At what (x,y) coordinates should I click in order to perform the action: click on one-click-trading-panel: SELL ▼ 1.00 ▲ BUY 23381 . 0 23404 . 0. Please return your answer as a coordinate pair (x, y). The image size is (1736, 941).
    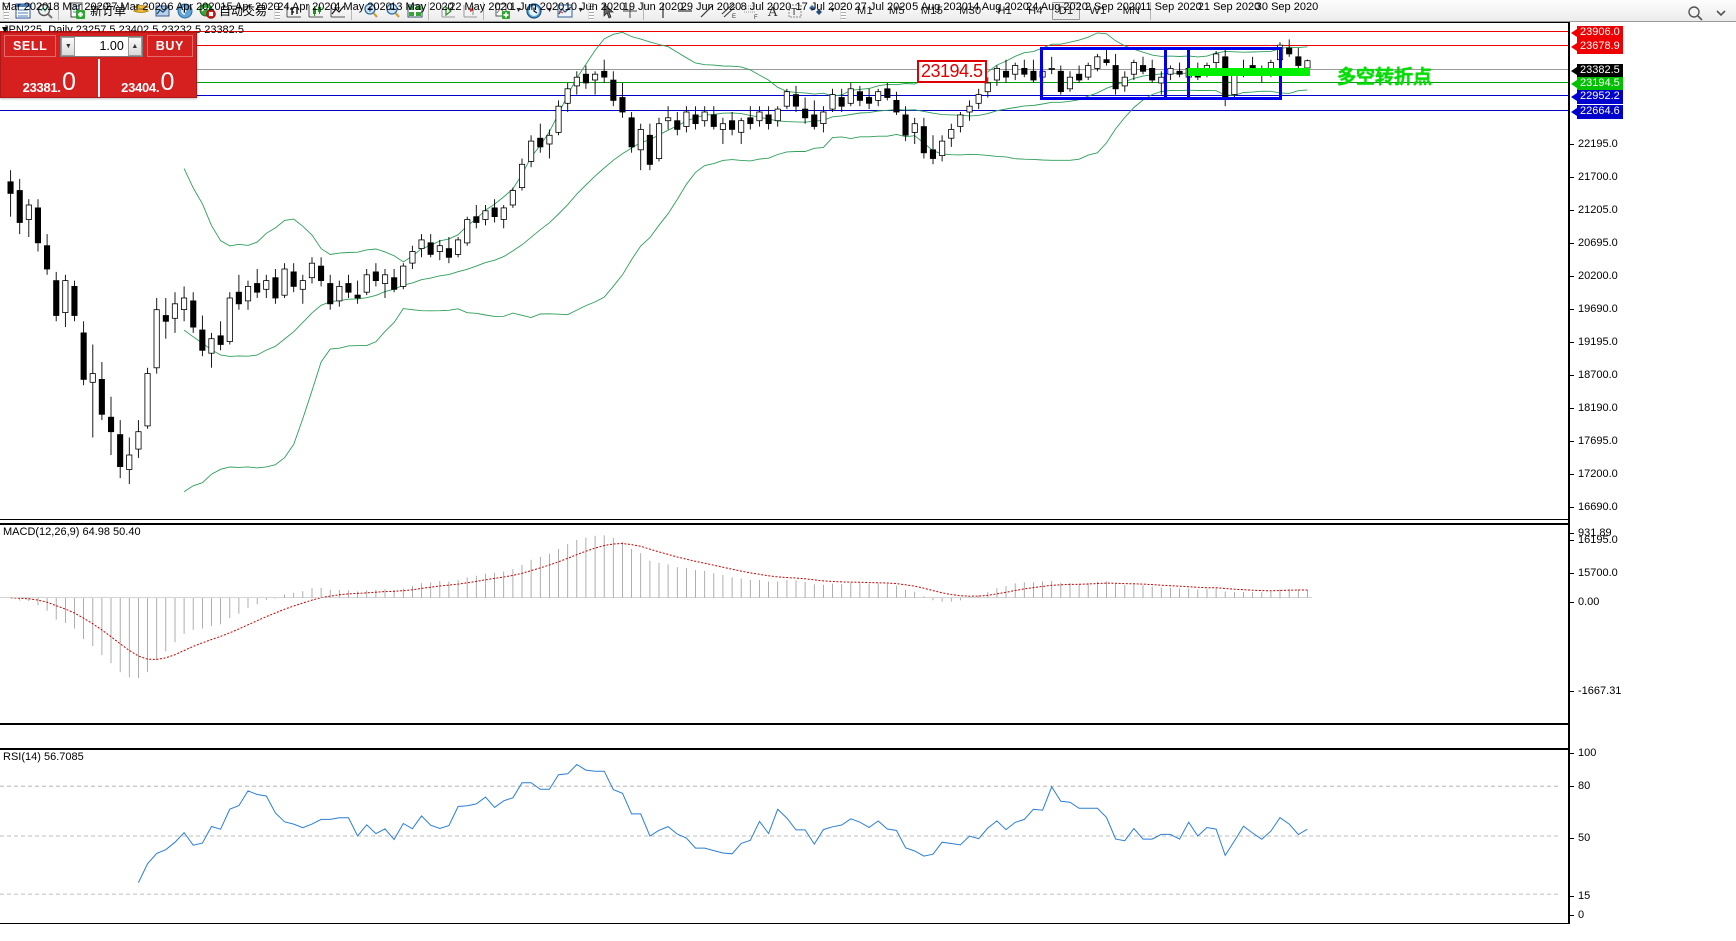
    Looking at the image, I should click on (98, 65).